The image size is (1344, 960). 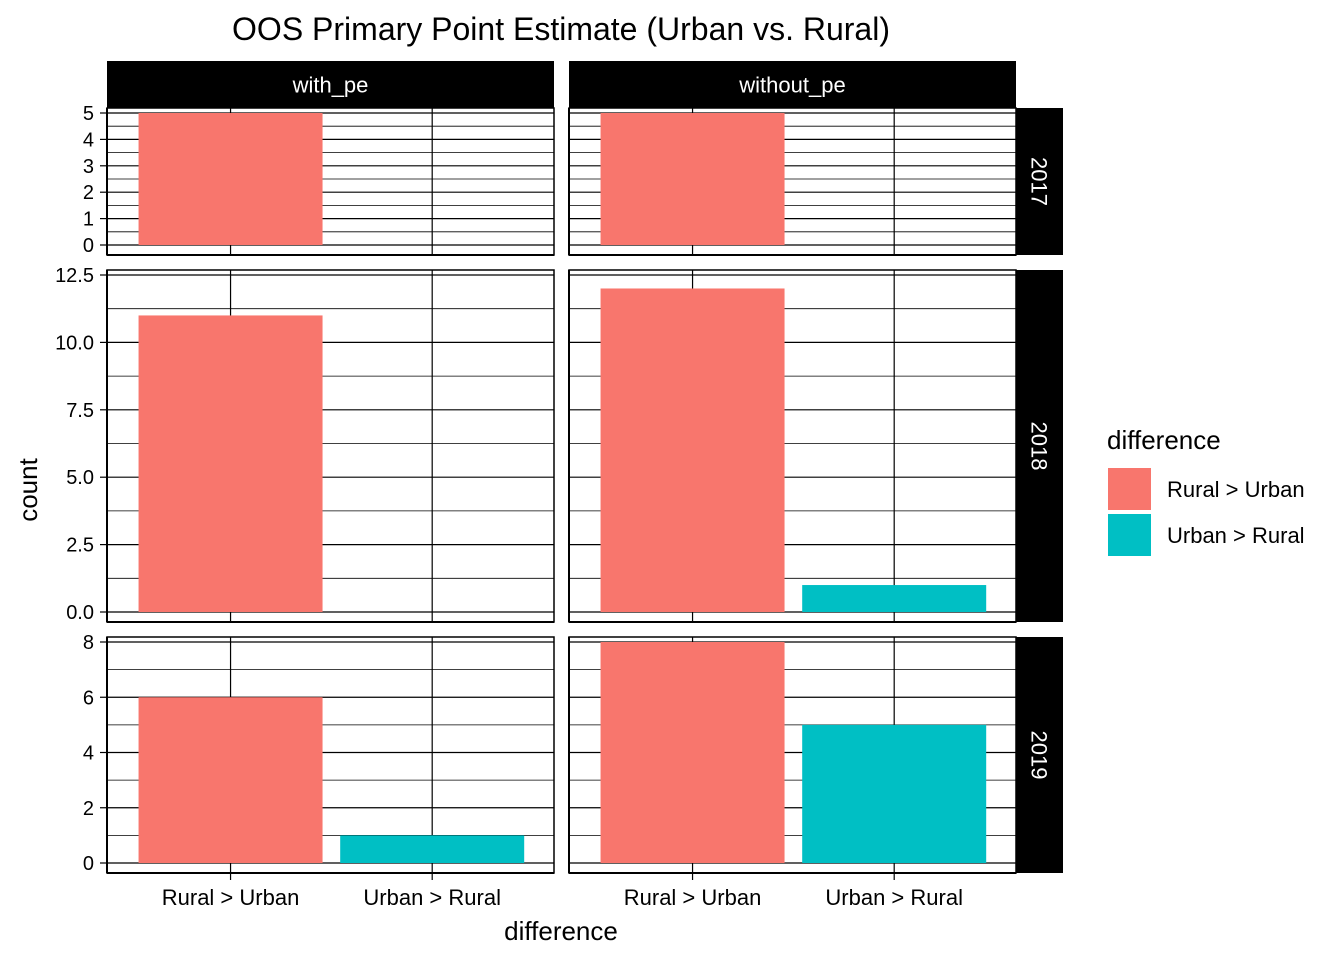 I want to click on row-strip-label: 2018, so click(x=1039, y=446).